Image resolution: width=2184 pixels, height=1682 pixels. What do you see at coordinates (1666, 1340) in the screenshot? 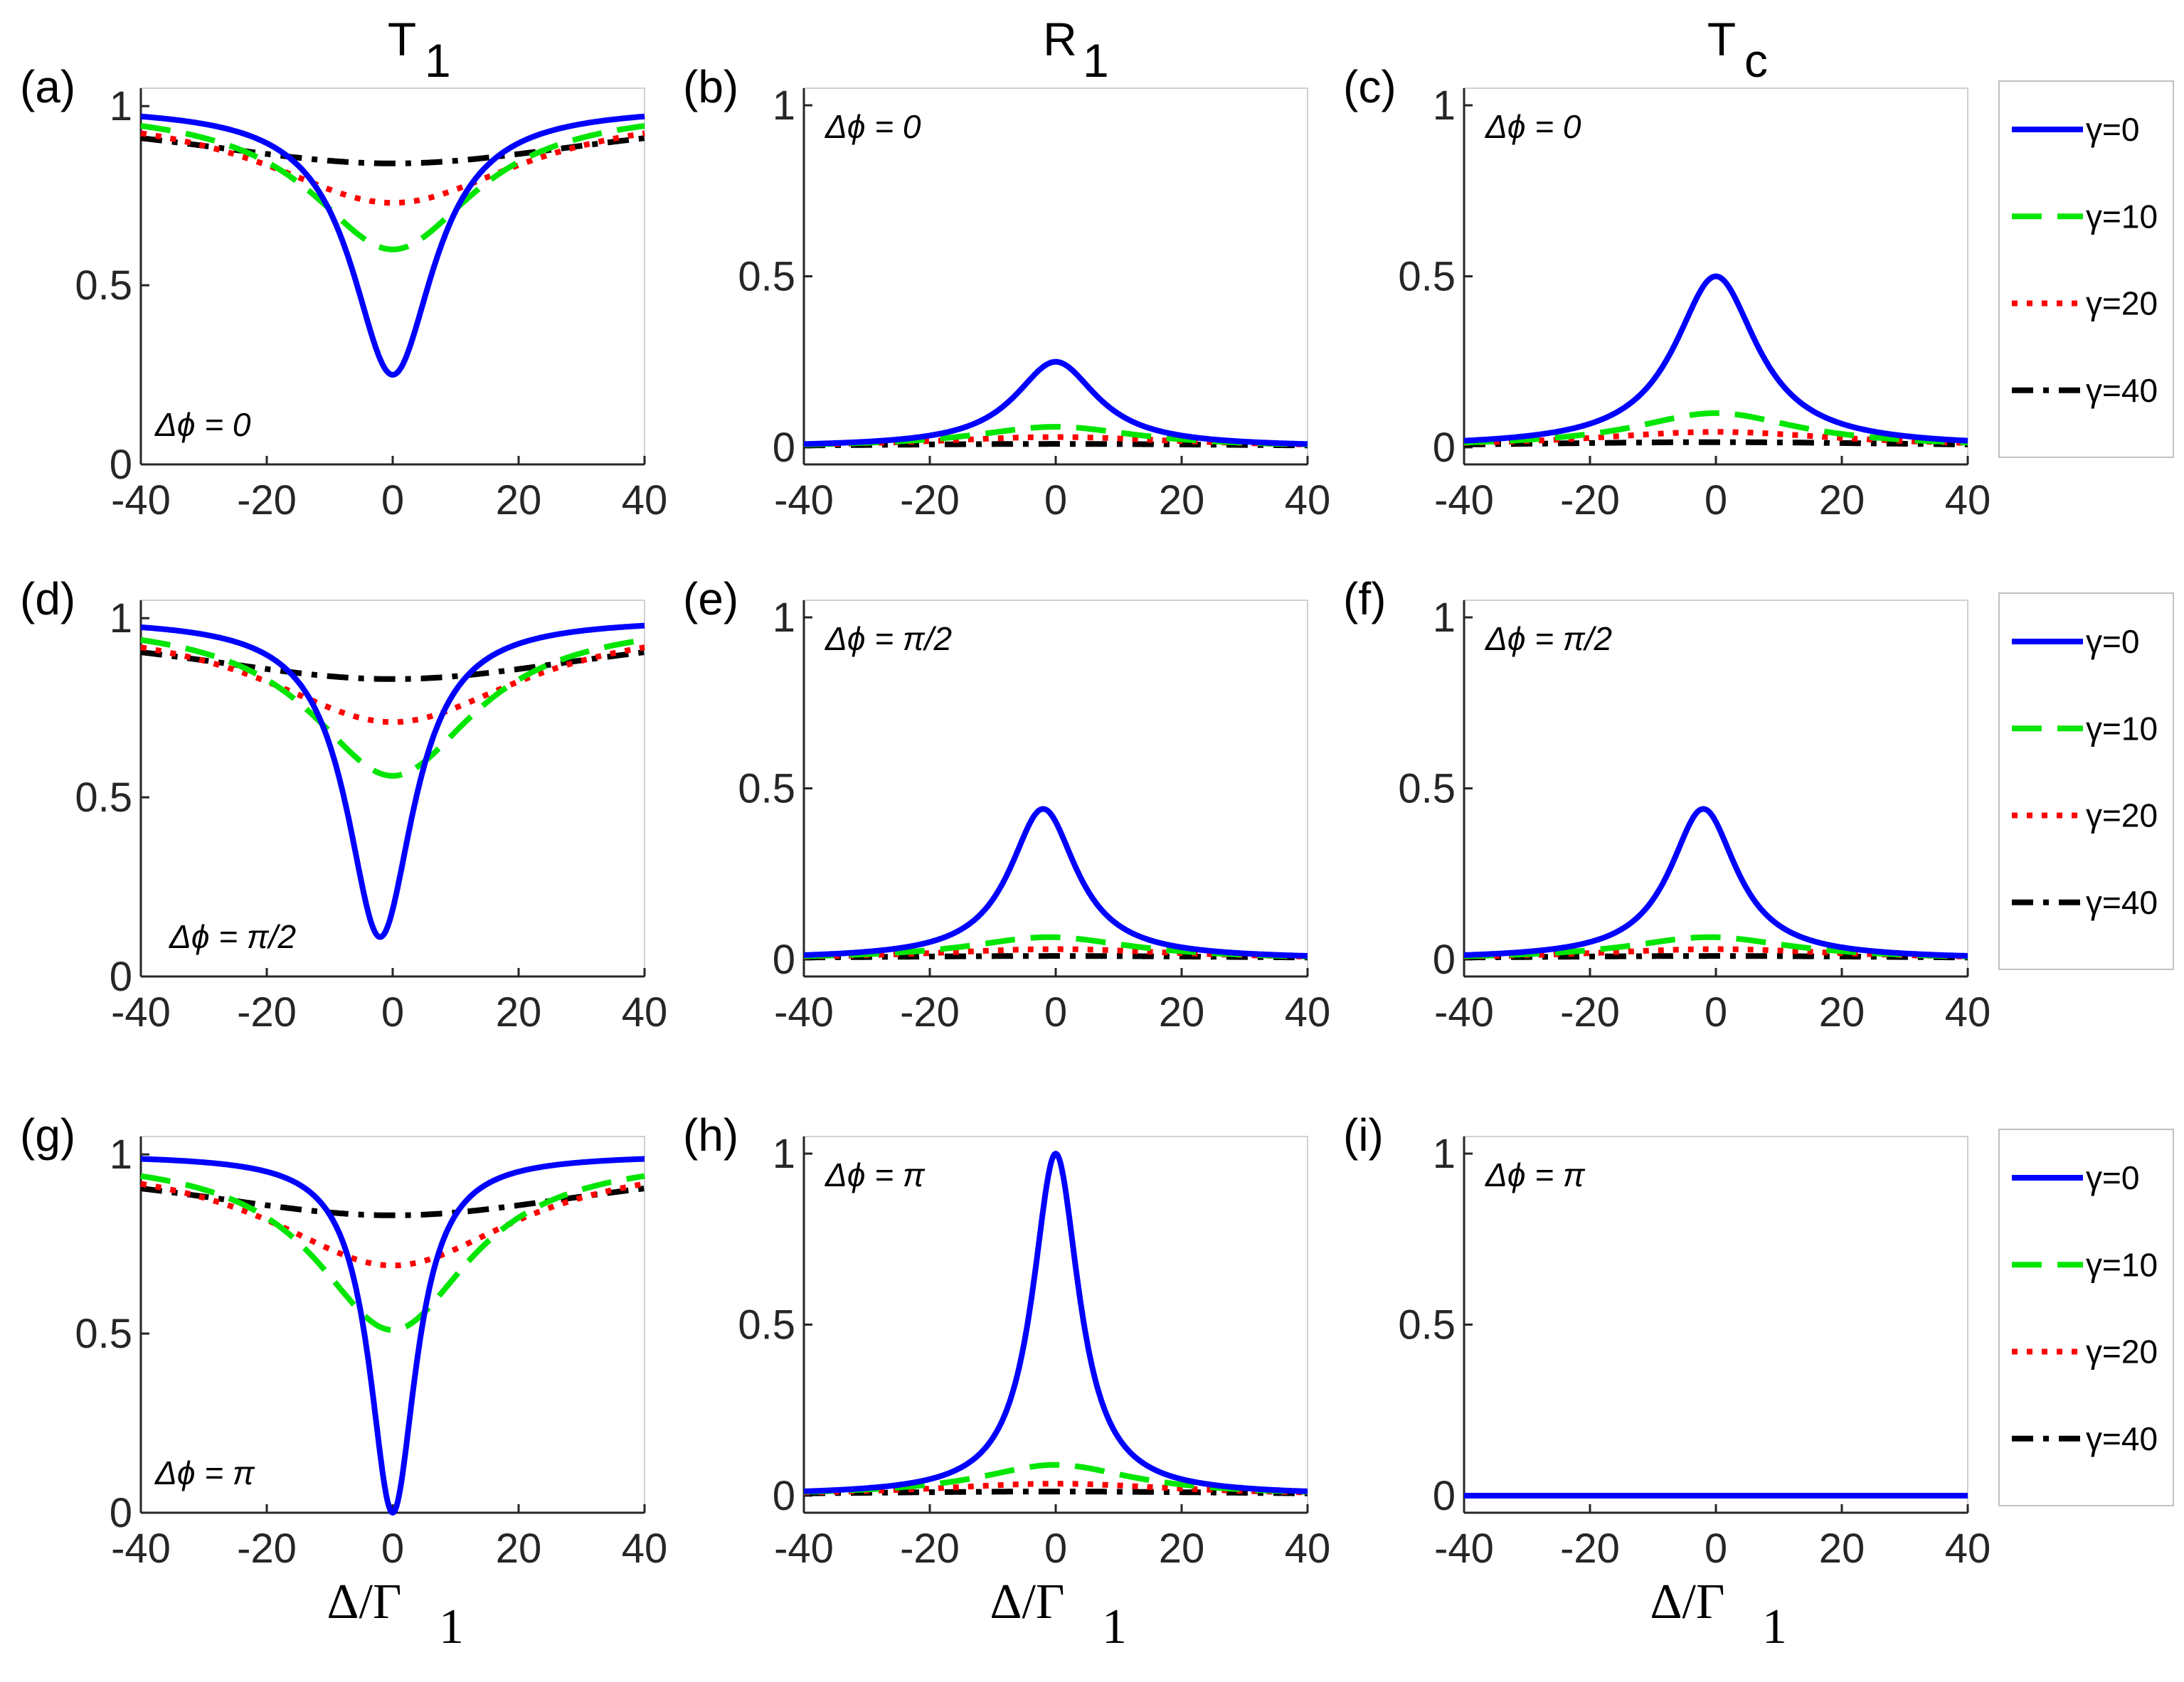
I see `panel-i: -40 -20 0 20 40 0 0.5 1 (i) Δϕ = π` at bounding box center [1666, 1340].